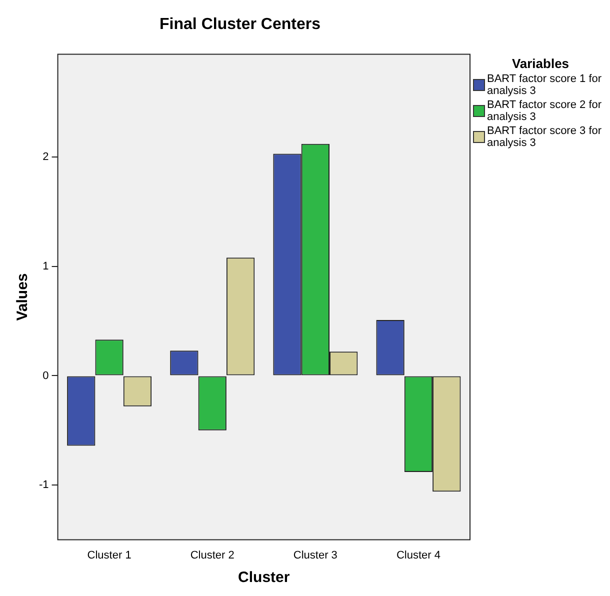  I want to click on chart-title: Final Cluster Centers, so click(240, 25).